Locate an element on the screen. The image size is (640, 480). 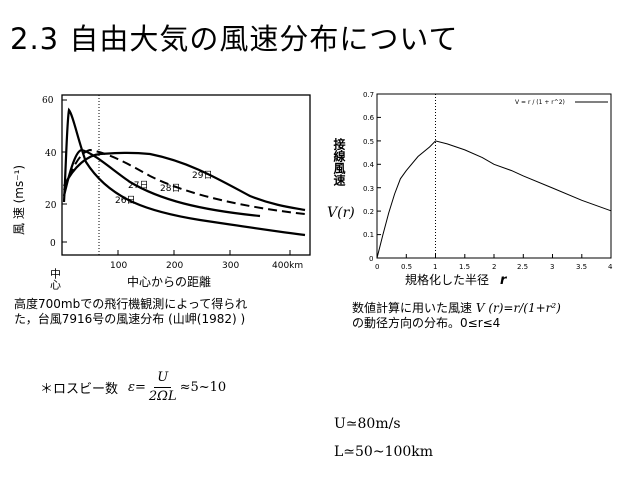
right-x-tick: 0.5 is located at coordinates (406, 267).